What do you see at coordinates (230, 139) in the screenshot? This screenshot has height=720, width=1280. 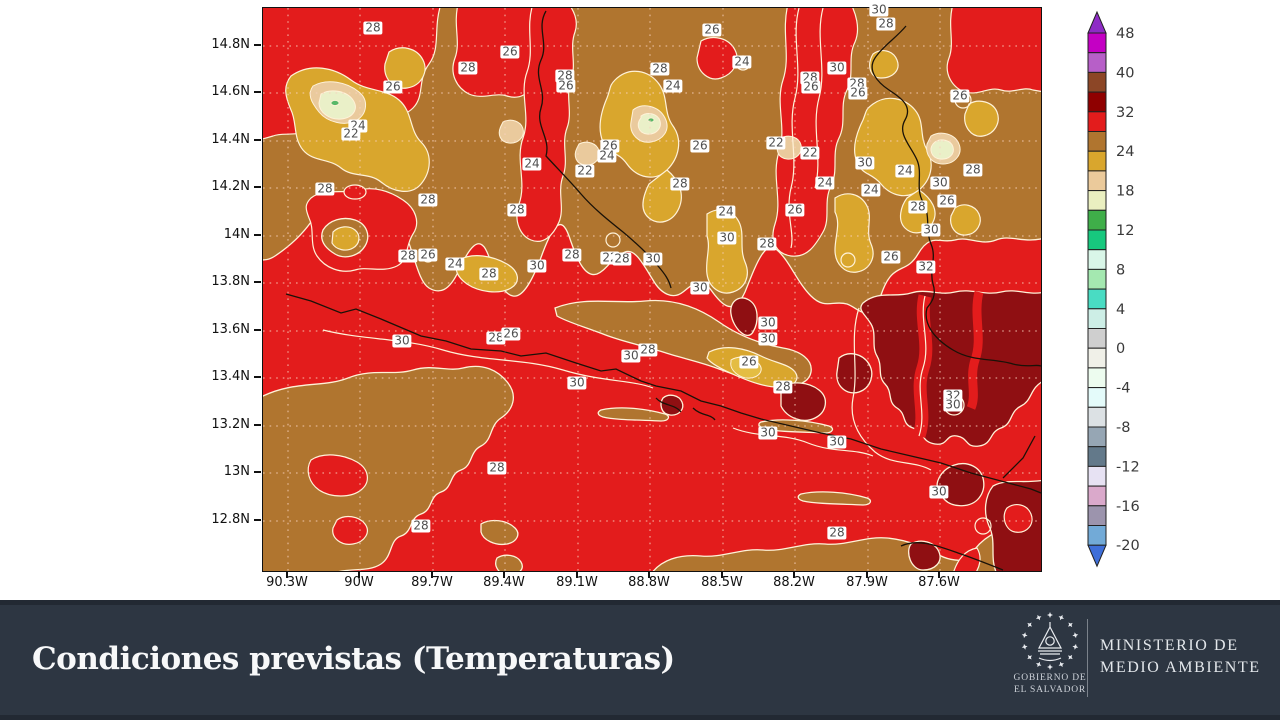 I see `y-axis-label: 14.4N` at bounding box center [230, 139].